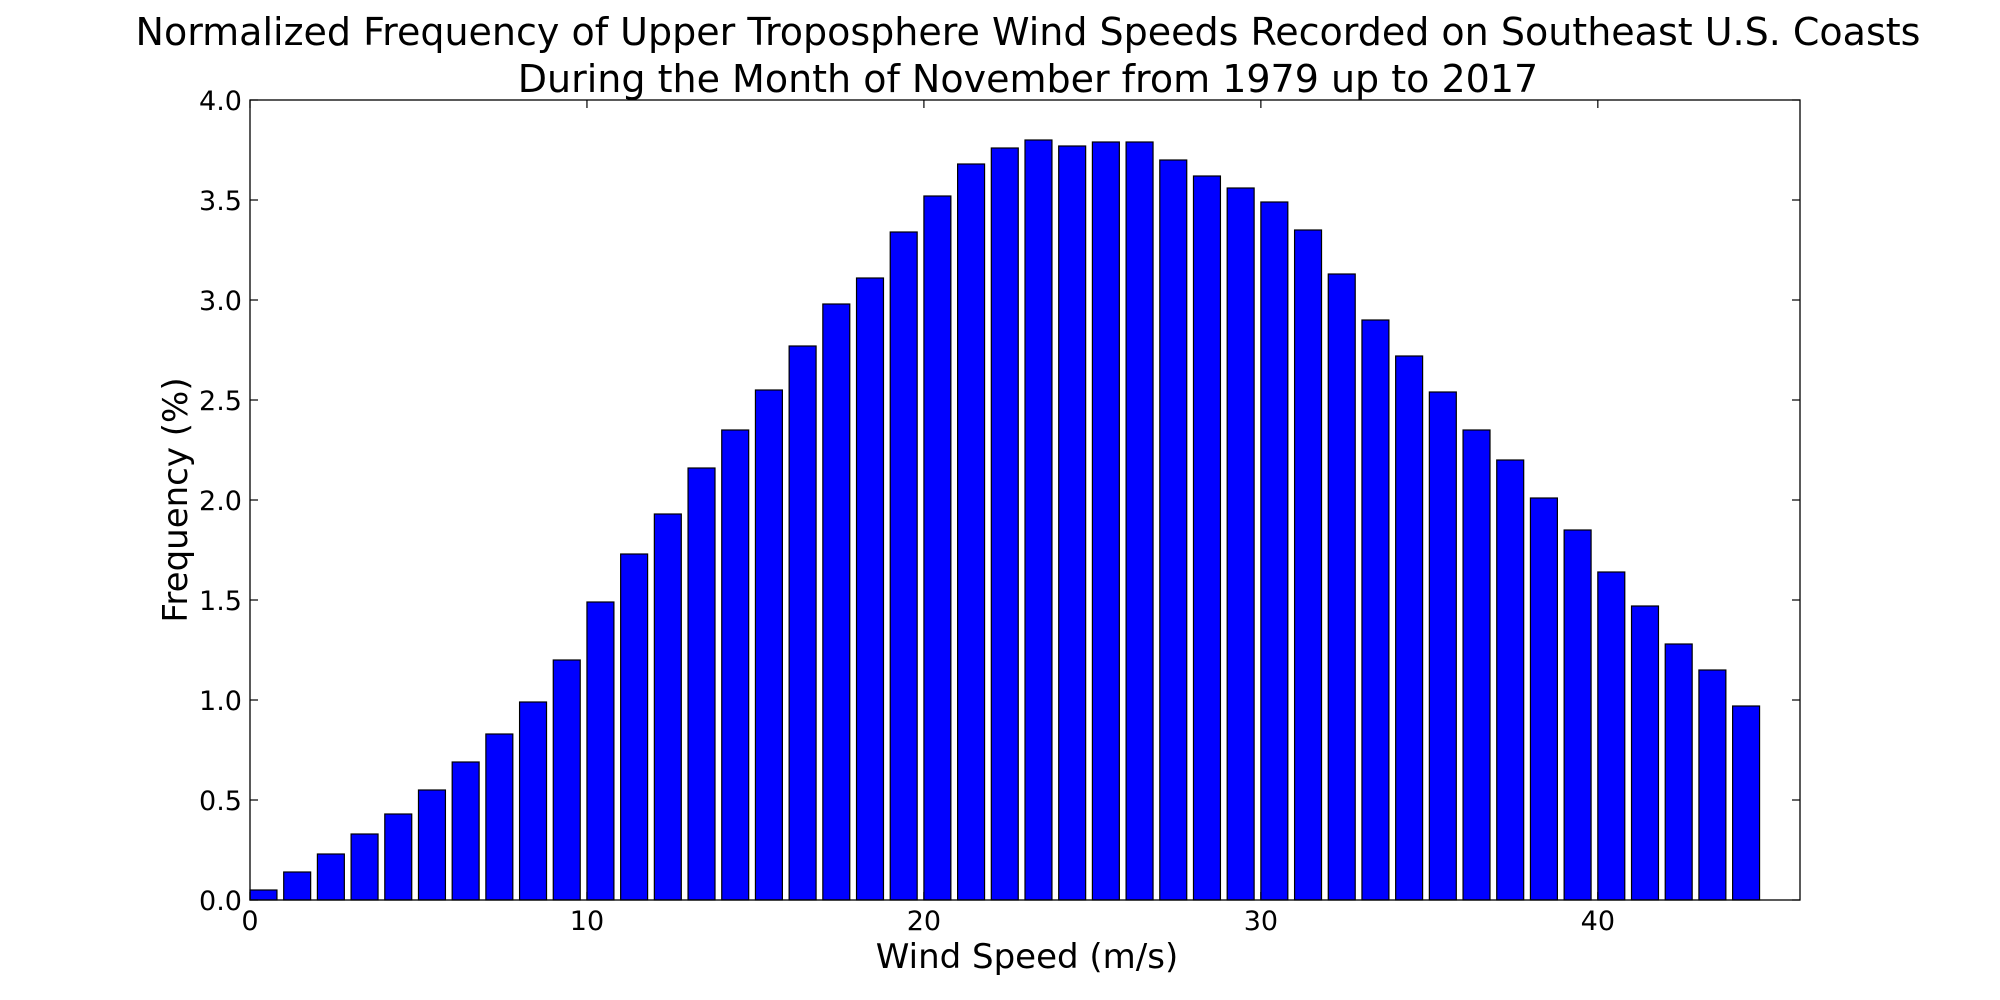 This screenshot has width=2000, height=1000. Describe the element at coordinates (220, 601) in the screenshot. I see `y-tick-label-1.5: 1.5` at that location.